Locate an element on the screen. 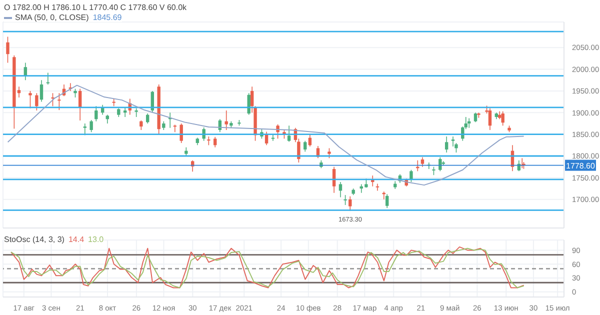  legend-label: SMA (50, 0, CLOSE) is located at coordinates (52, 17).